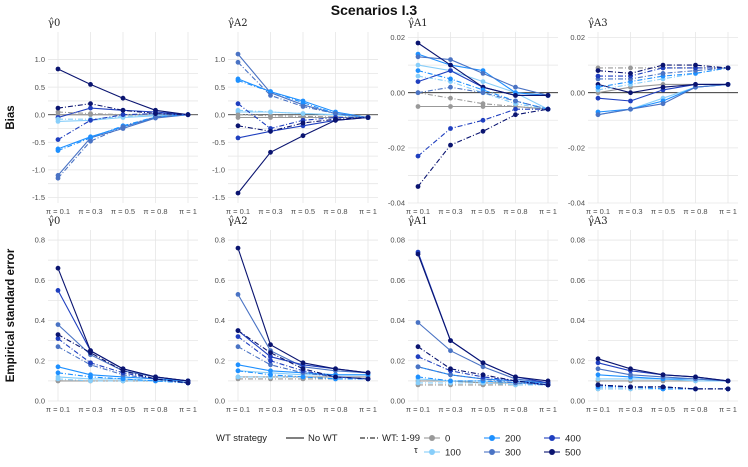 This screenshot has height=467, width=748. I want to click on legend-tau-label: 0, so click(447, 438).